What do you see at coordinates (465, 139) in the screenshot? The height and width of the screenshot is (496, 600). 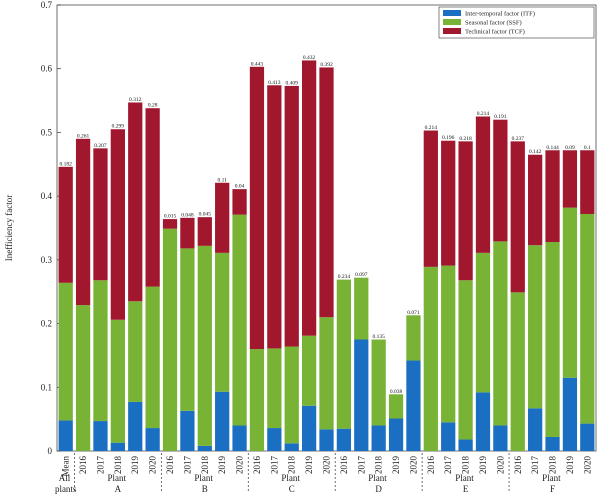 I see `value-label: 0.218` at bounding box center [465, 139].